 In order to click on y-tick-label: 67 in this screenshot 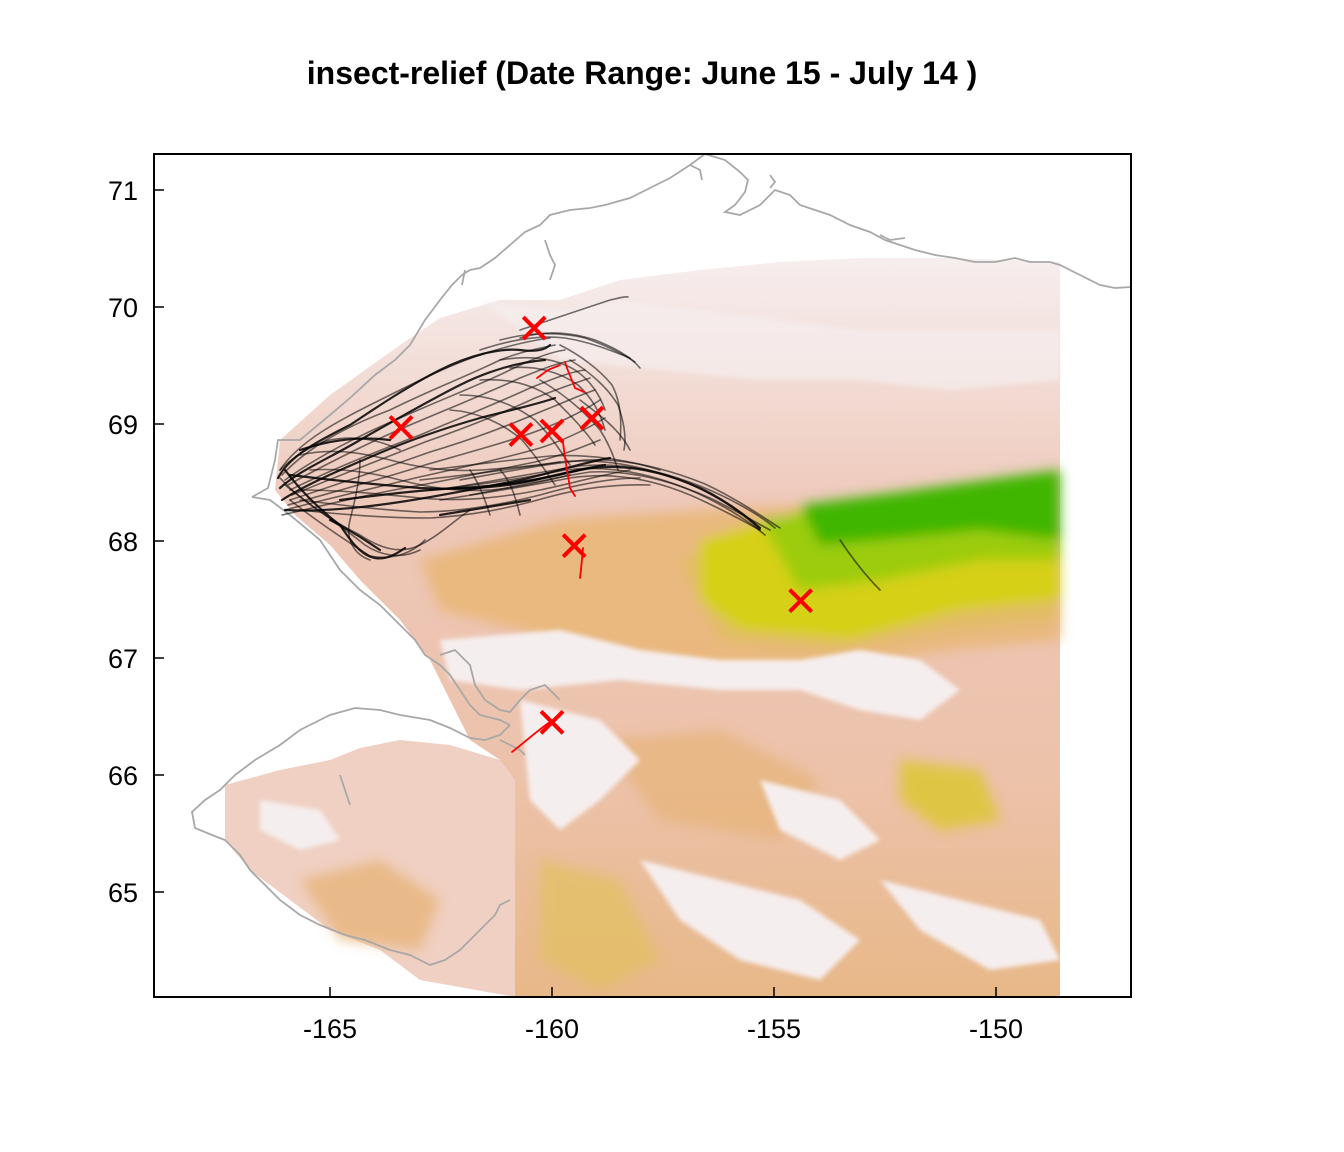, I will do `click(123, 659)`.